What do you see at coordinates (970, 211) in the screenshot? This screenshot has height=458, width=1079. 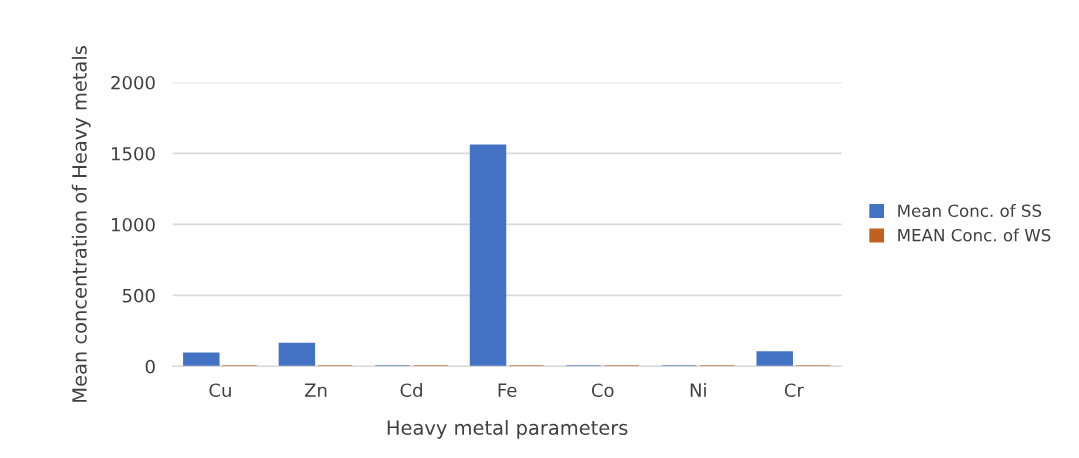 I see `legend-label: Mean Conc. of SS` at bounding box center [970, 211].